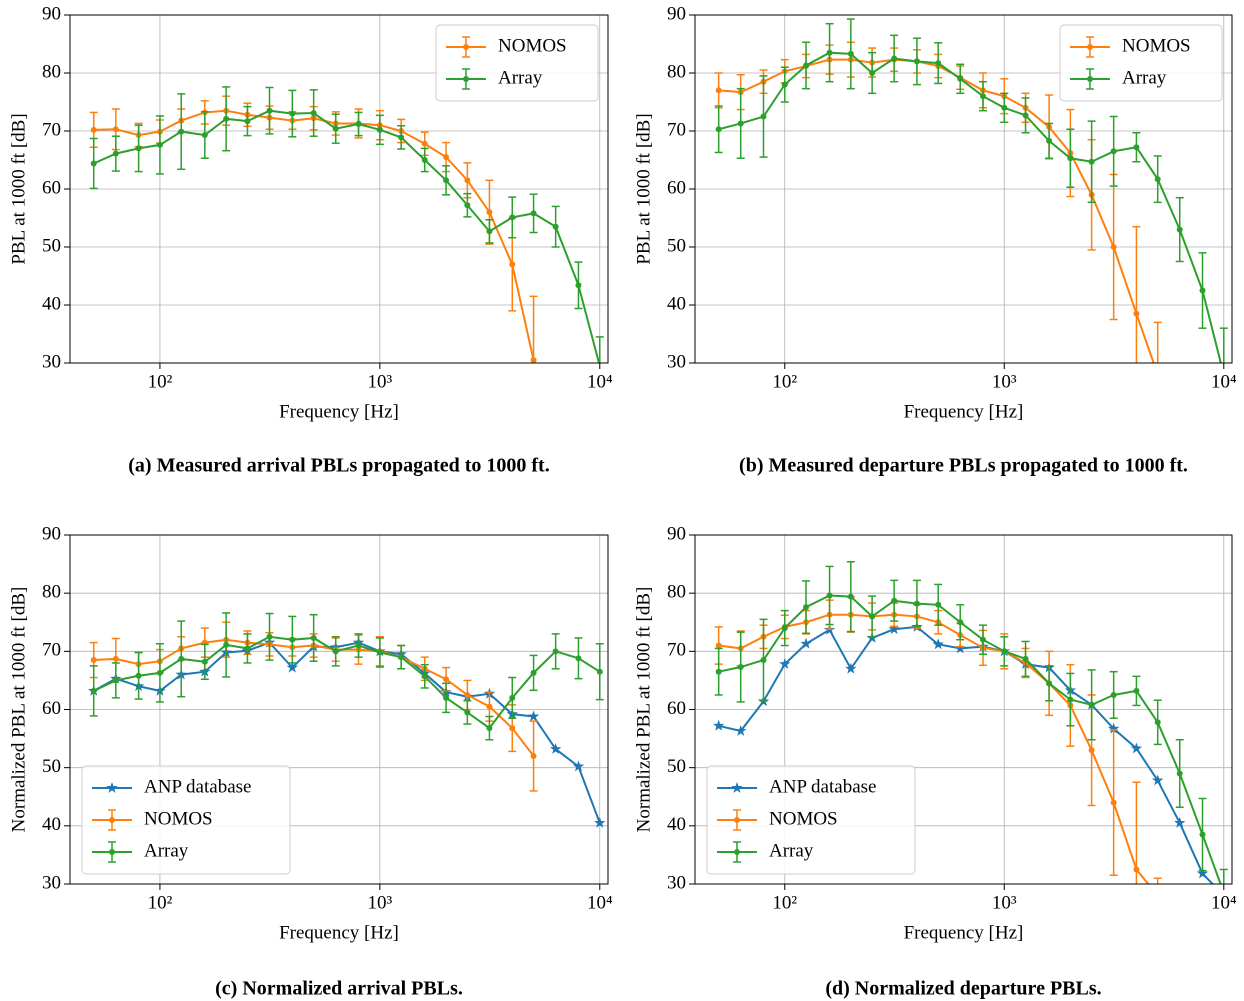  What do you see at coordinates (1141, 63) in the screenshot?
I see `legend: NOMOS Array` at bounding box center [1141, 63].